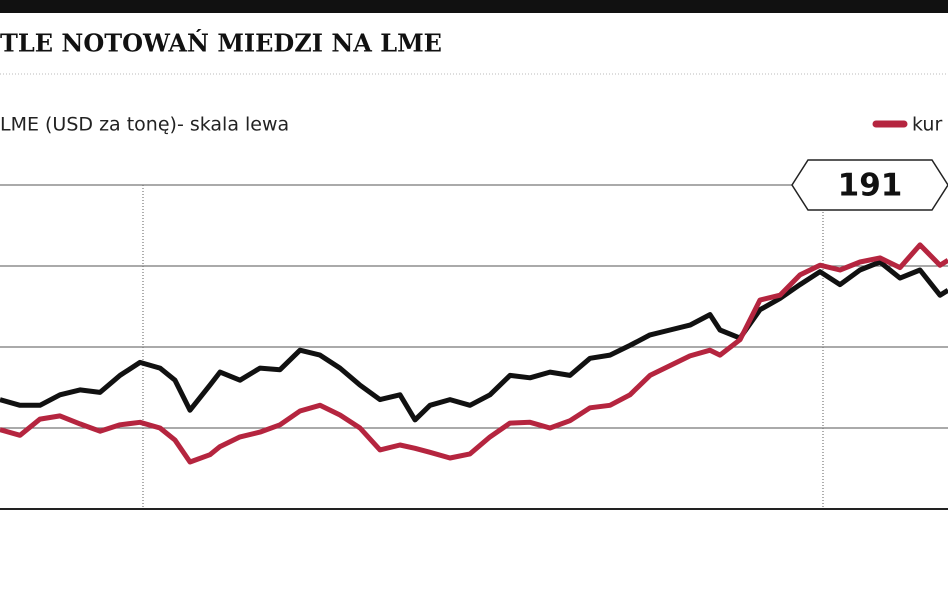 This screenshot has height=593, width=948. Describe the element at coordinates (221, 43) in the screenshot. I see `chart-title: TLE NOTOWAŃ MIEDZI NA LME` at that location.